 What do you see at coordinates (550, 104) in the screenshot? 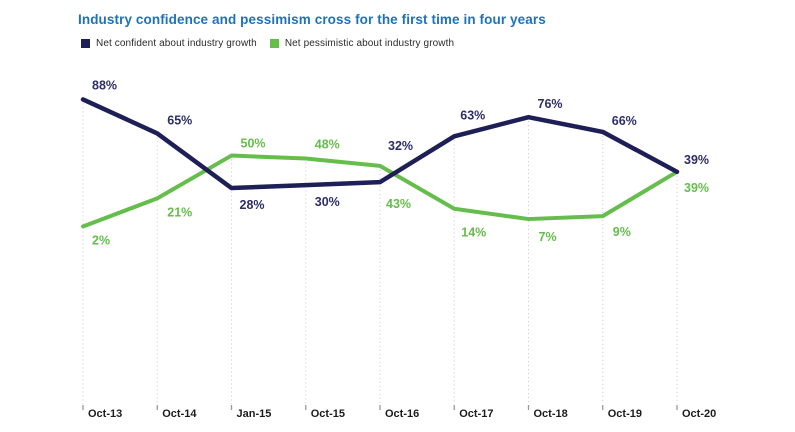
I see `data-label: 76%` at bounding box center [550, 104].